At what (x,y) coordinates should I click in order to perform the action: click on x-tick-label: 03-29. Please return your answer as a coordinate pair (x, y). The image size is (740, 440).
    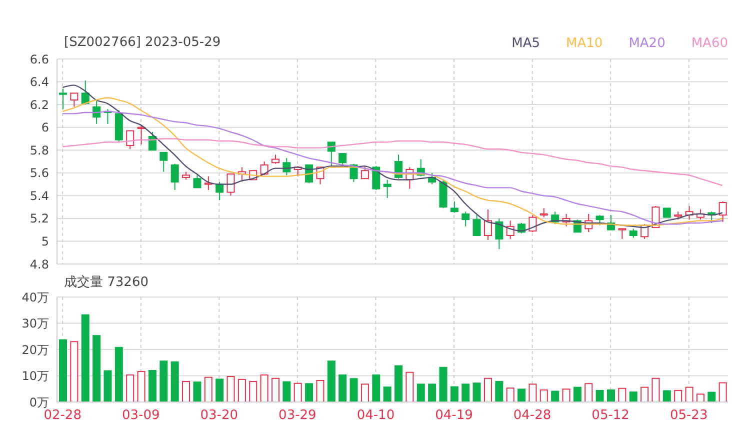
    Looking at the image, I should click on (297, 416).